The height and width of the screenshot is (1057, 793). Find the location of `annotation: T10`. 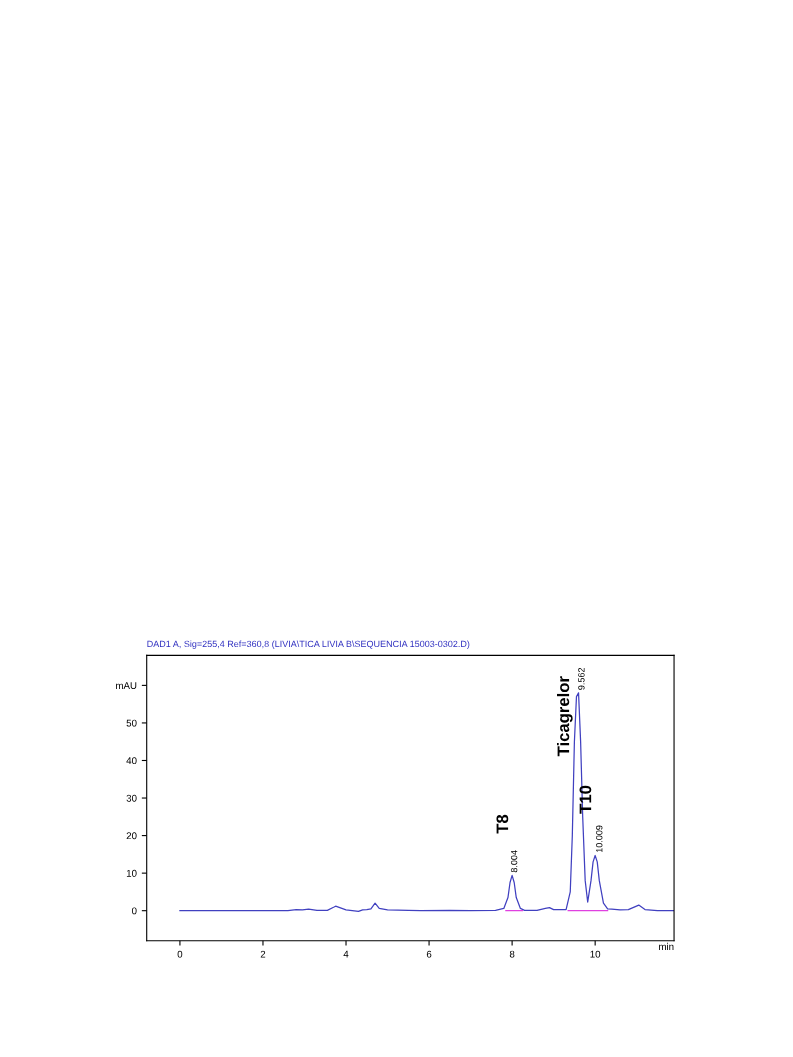

annotation: T10 is located at coordinates (585, 799).